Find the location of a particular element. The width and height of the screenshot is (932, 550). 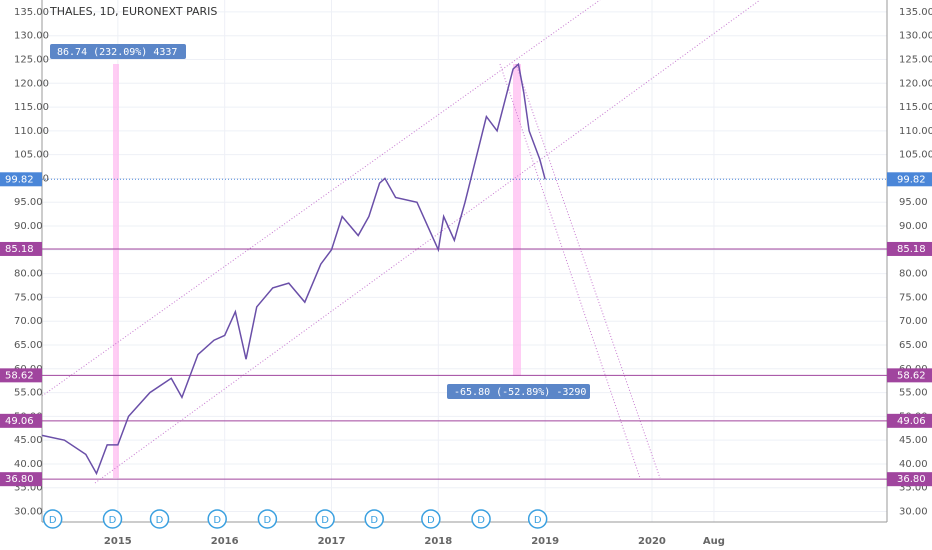

x-tick-label: 2019 is located at coordinates (545, 541).